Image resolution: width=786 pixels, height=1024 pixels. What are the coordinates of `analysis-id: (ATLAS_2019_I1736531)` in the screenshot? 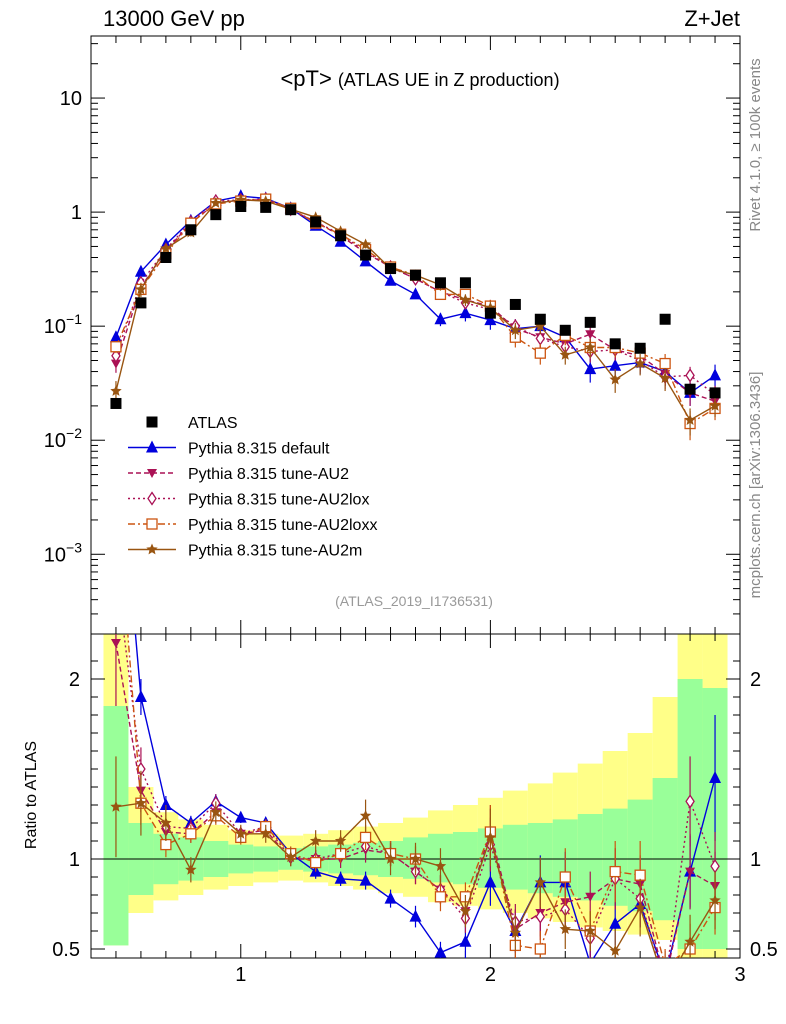 It's located at (414, 601).